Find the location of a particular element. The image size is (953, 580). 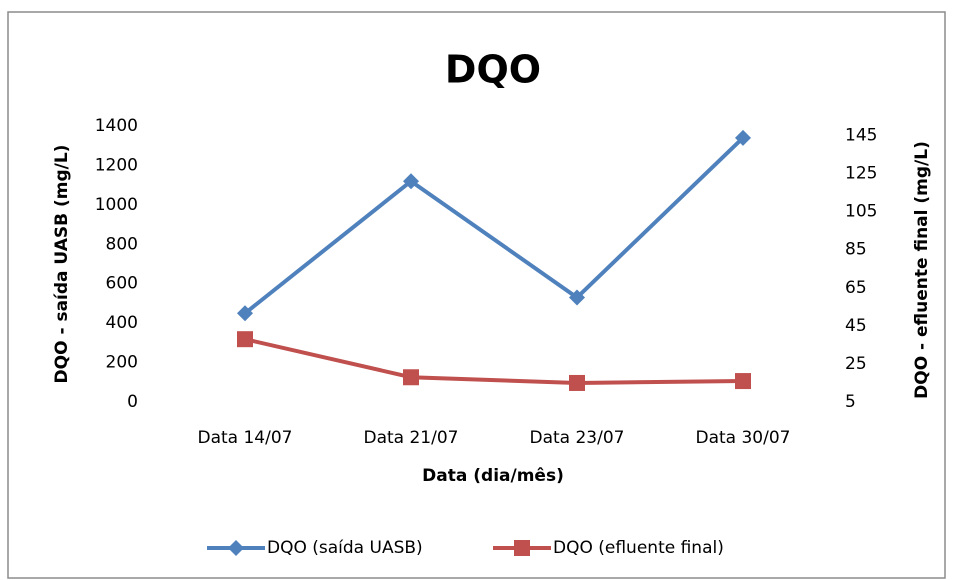

y-tick-label: 1400 is located at coordinates (116, 126).